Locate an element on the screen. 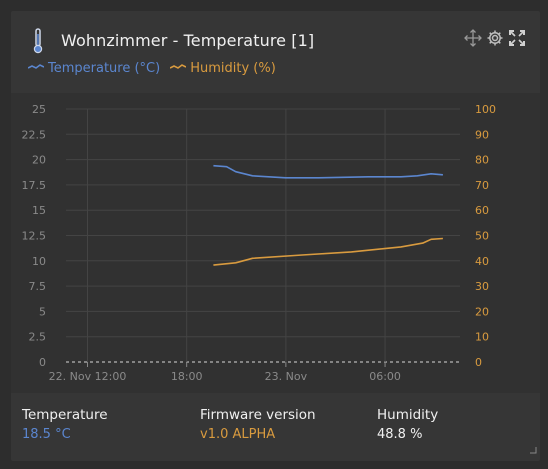  gear-icon is located at coordinates (495, 38).